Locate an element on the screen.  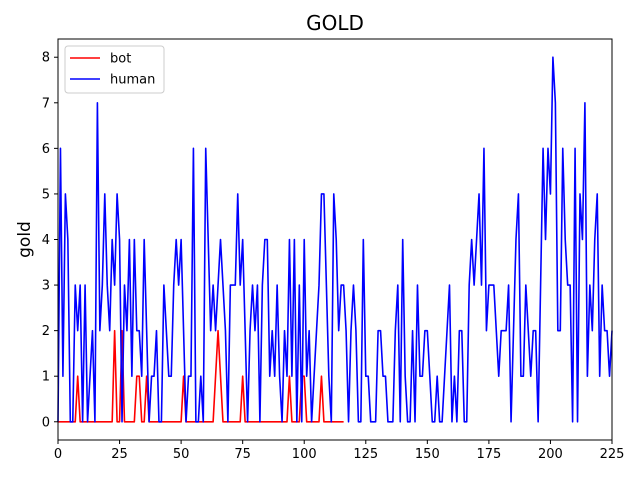
x-tick-label: 150 is located at coordinates (427, 454).